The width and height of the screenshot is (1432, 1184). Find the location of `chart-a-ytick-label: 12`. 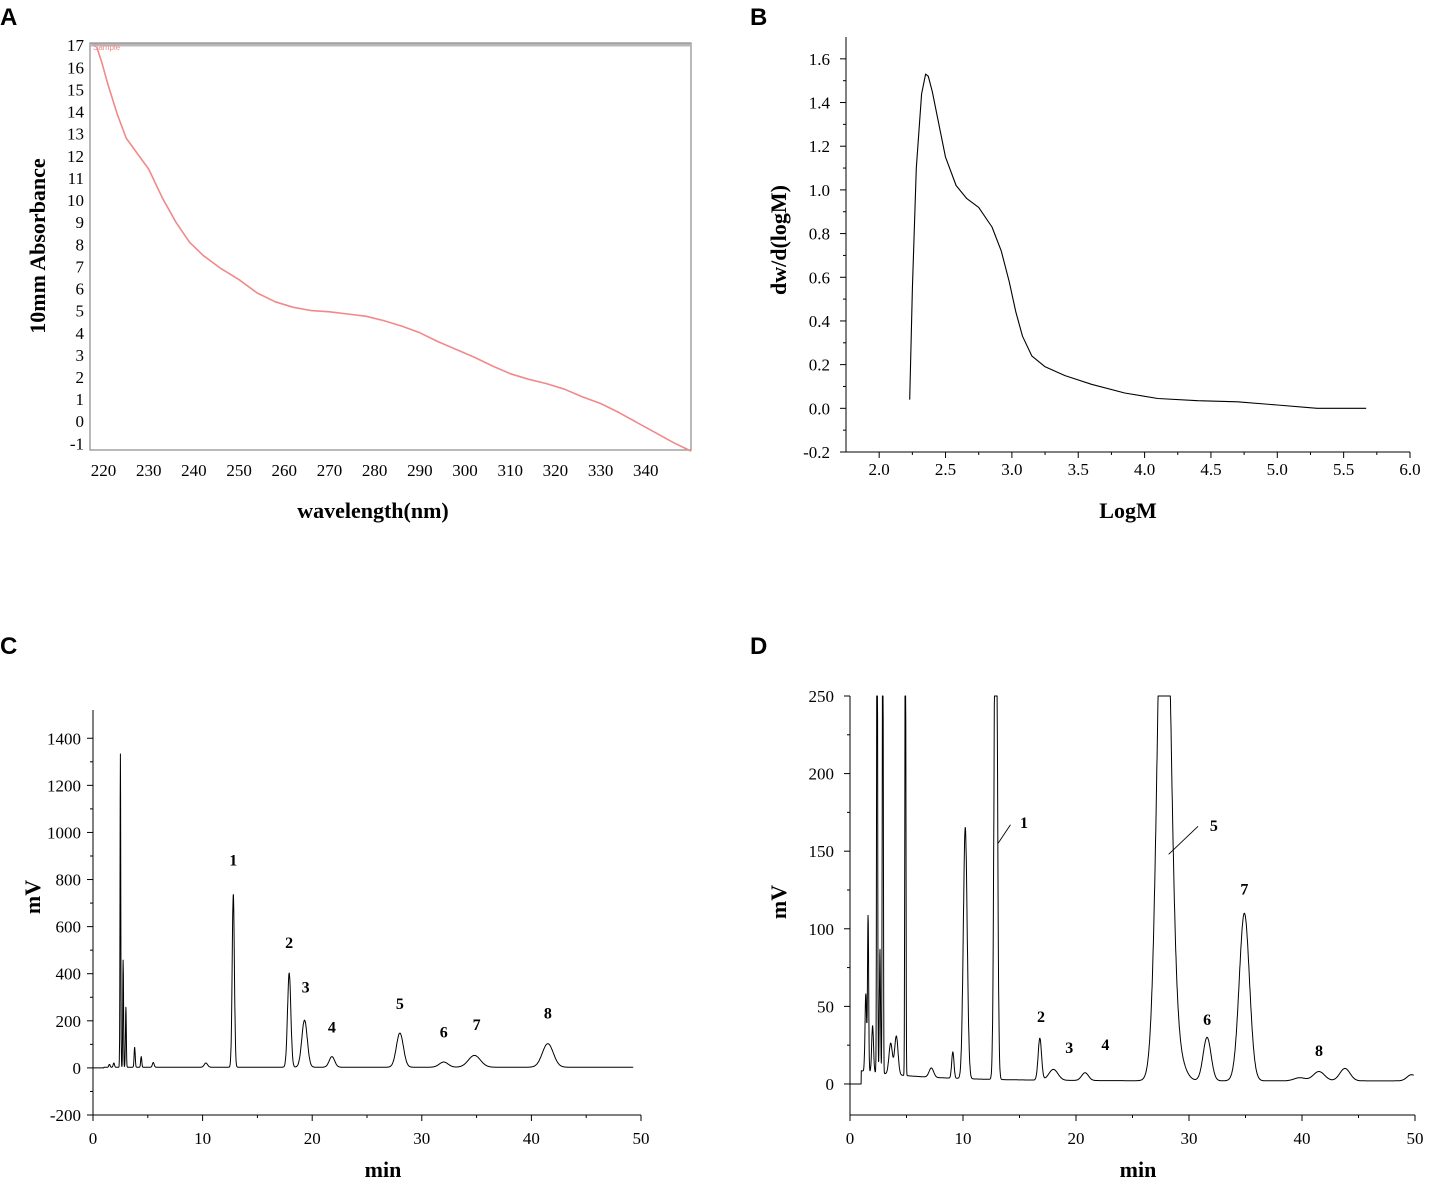

chart-a-ytick-label: 12 is located at coordinates (75, 156).